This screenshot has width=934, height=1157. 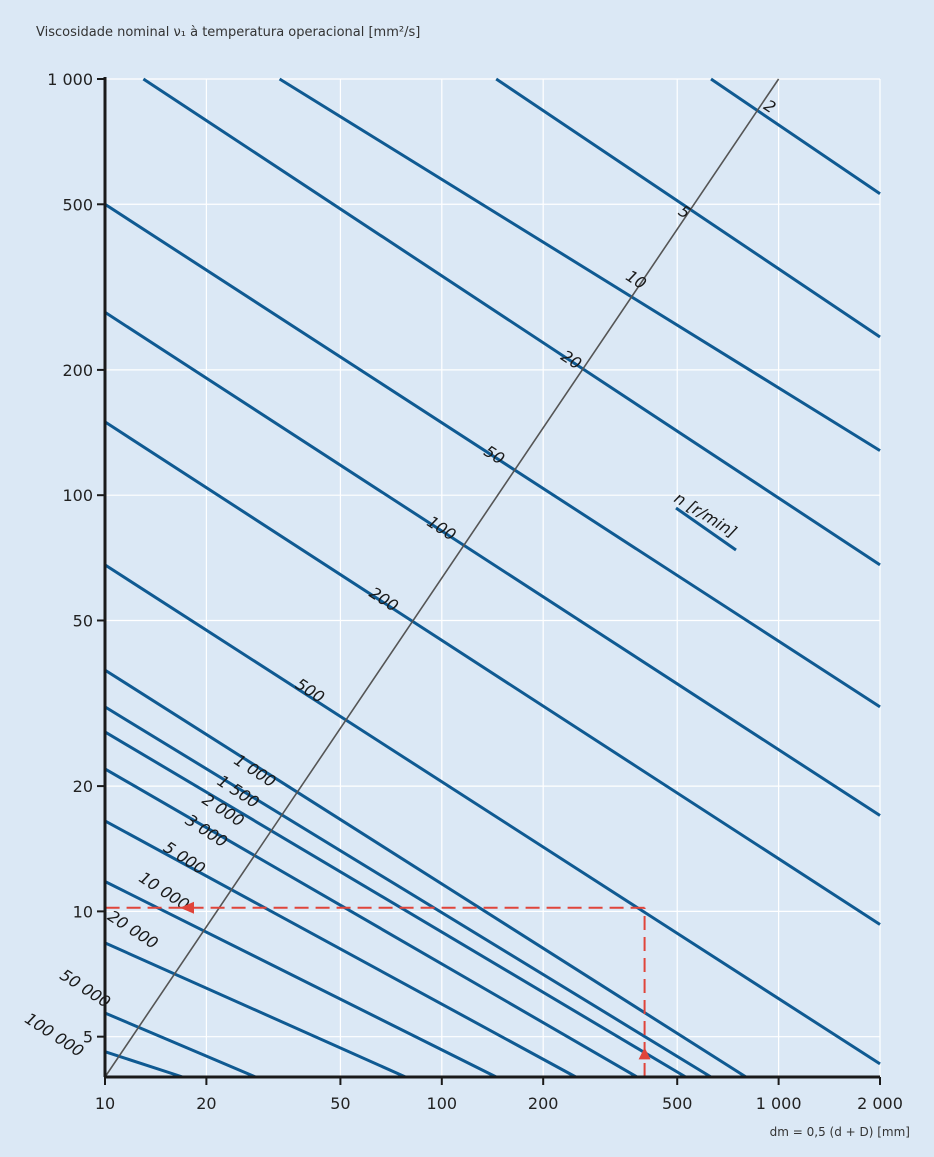 I want to click on x-tick-label-0: 10, so click(x=105, y=1103).